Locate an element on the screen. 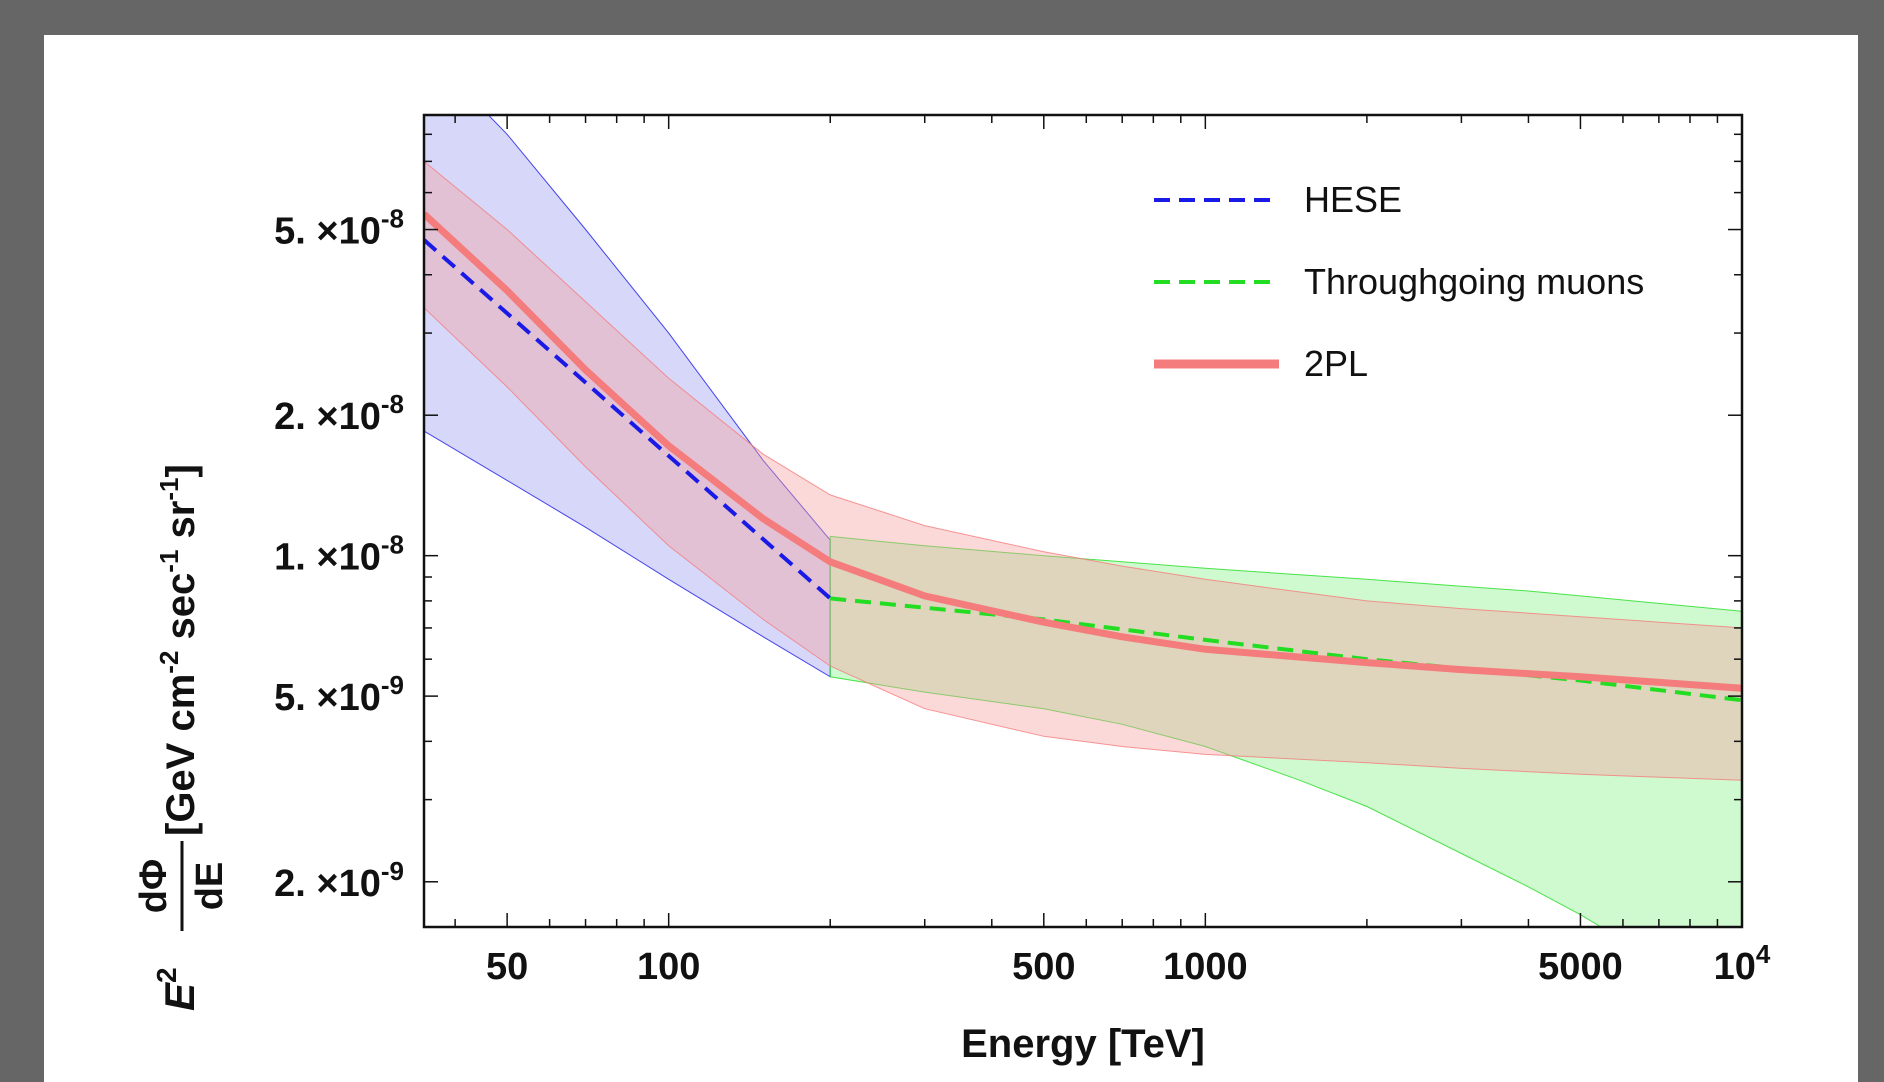 The height and width of the screenshot is (1082, 1884). y-tick-label: 2. ×10-8 is located at coordinates (339, 413).